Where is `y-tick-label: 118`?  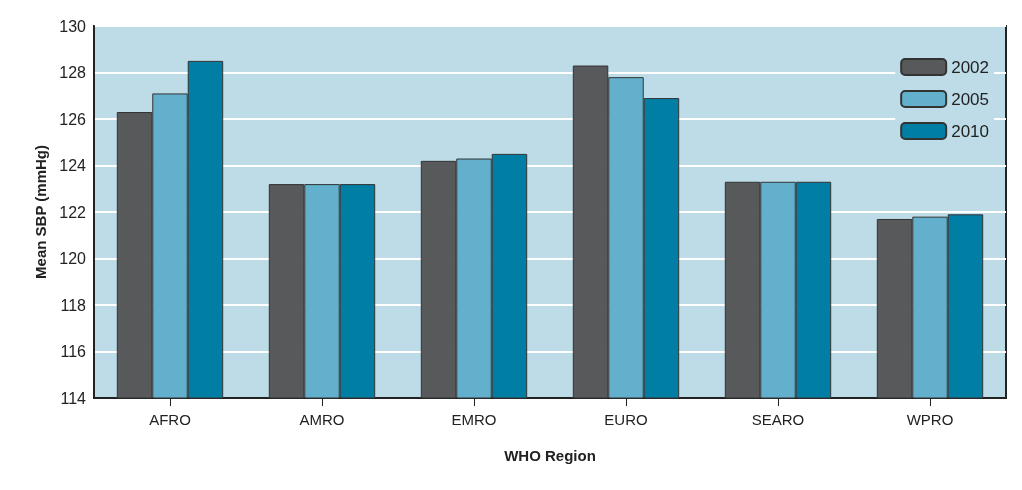 y-tick-label: 118 is located at coordinates (73, 305).